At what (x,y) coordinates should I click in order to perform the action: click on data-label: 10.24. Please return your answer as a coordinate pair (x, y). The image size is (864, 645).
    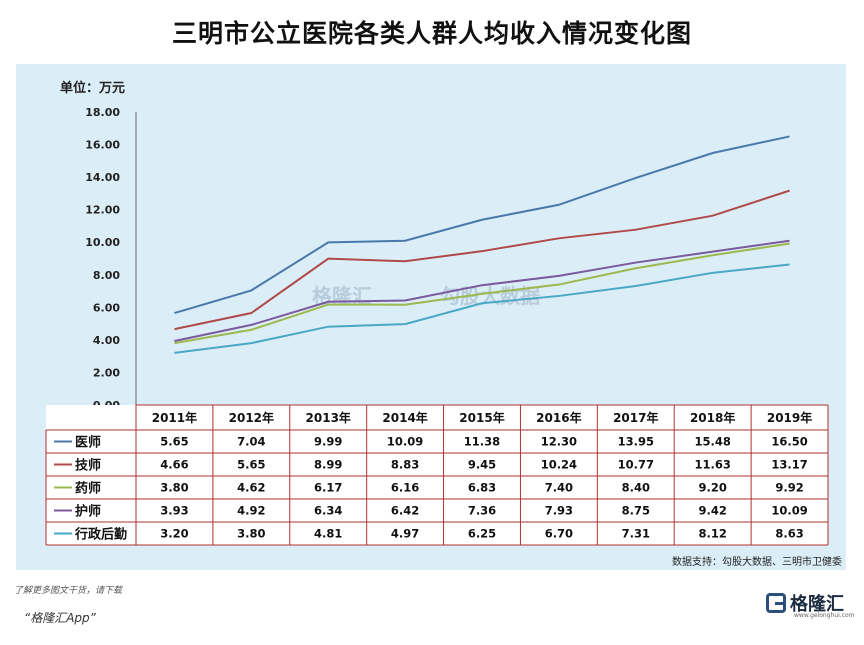
    Looking at the image, I should click on (559, 465).